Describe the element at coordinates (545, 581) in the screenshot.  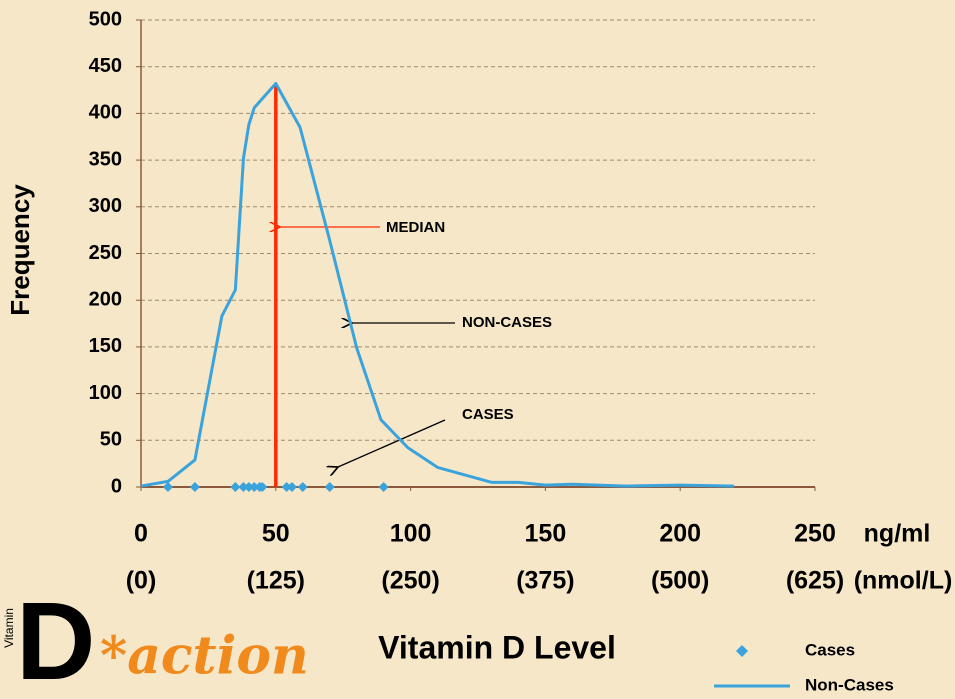
I see `x-tick-sublabel: (375)` at that location.